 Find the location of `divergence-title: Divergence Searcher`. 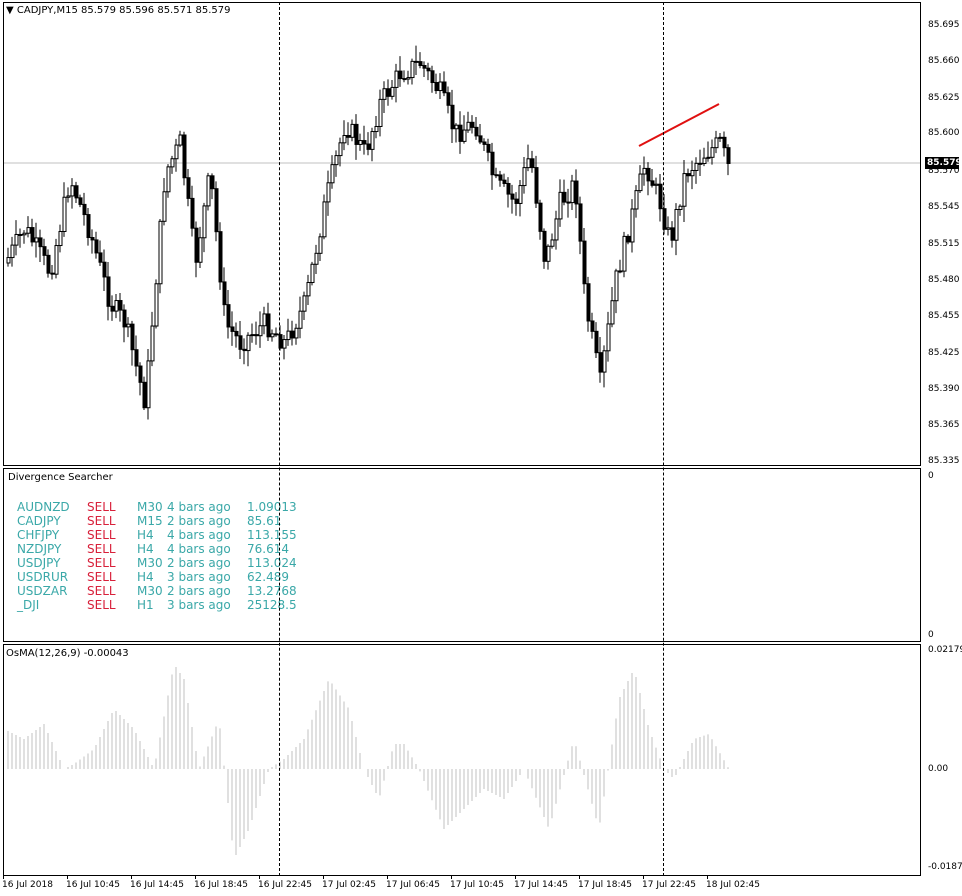

divergence-title: Divergence Searcher is located at coordinates (60, 477).